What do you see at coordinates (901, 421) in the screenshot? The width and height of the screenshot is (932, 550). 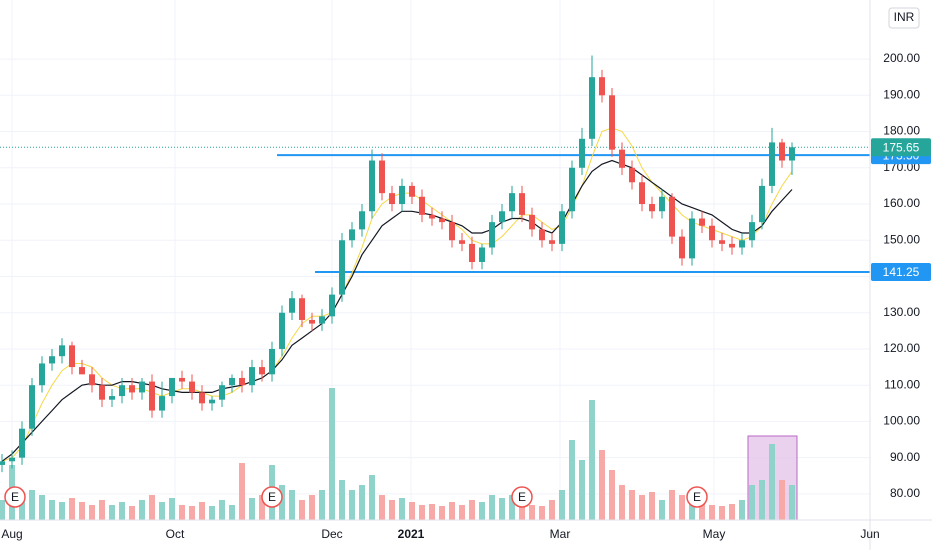 I see `y-tick-label: 100.00` at bounding box center [901, 421].